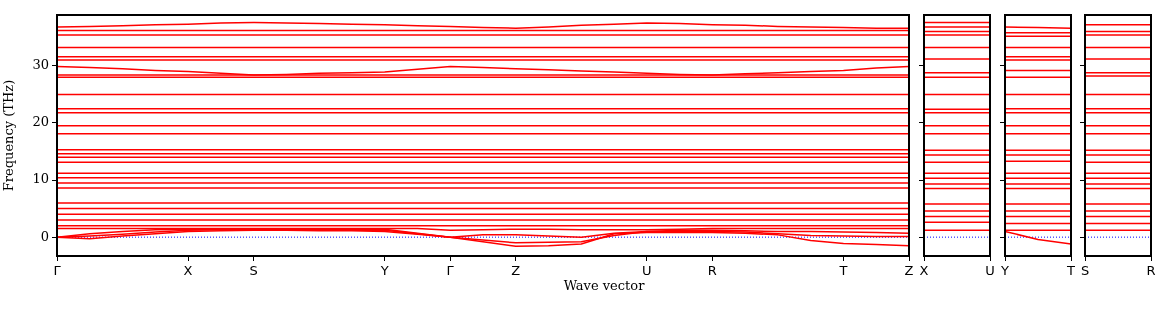  What do you see at coordinates (604, 285) in the screenshot?
I see `x-axis-title: Wave vector` at bounding box center [604, 285].